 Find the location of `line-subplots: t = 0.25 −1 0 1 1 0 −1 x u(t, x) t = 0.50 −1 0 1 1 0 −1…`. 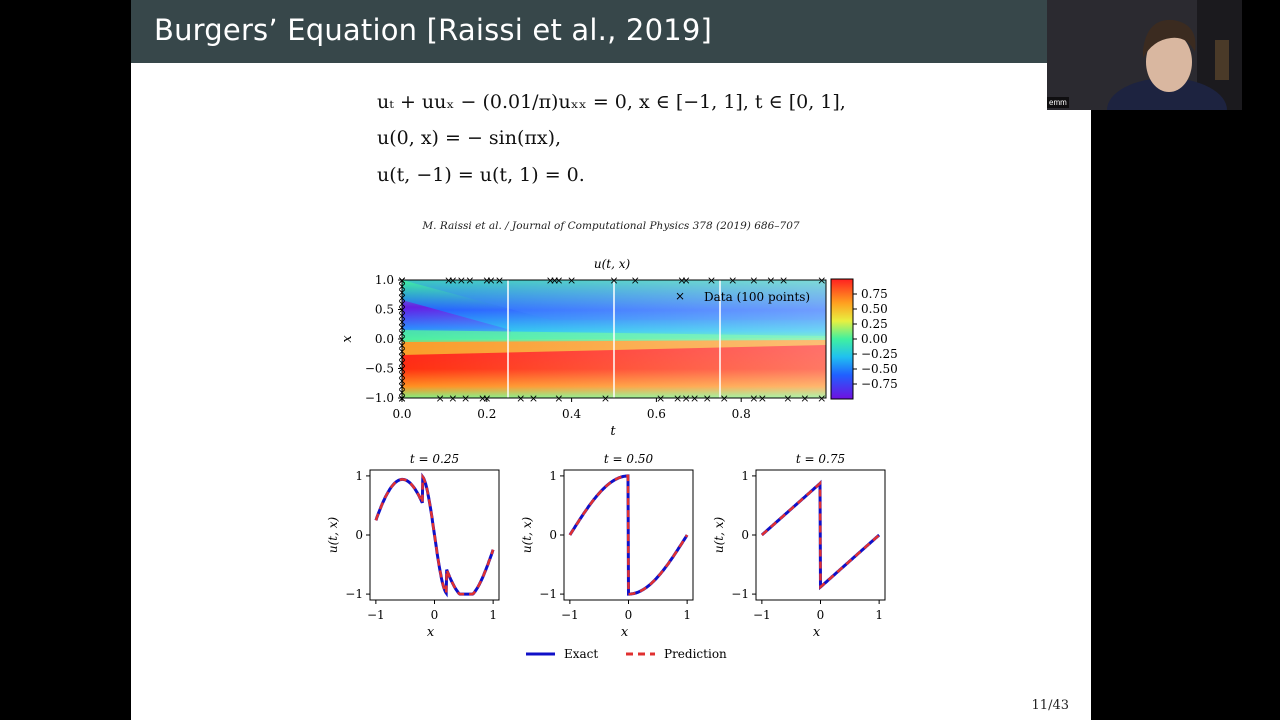

line-subplots: t = 0.25 −1 0 1 1 0 −1 x u(t, x) t = 0.50 −1 0 1 1 0 −1… is located at coordinates (606, 546).